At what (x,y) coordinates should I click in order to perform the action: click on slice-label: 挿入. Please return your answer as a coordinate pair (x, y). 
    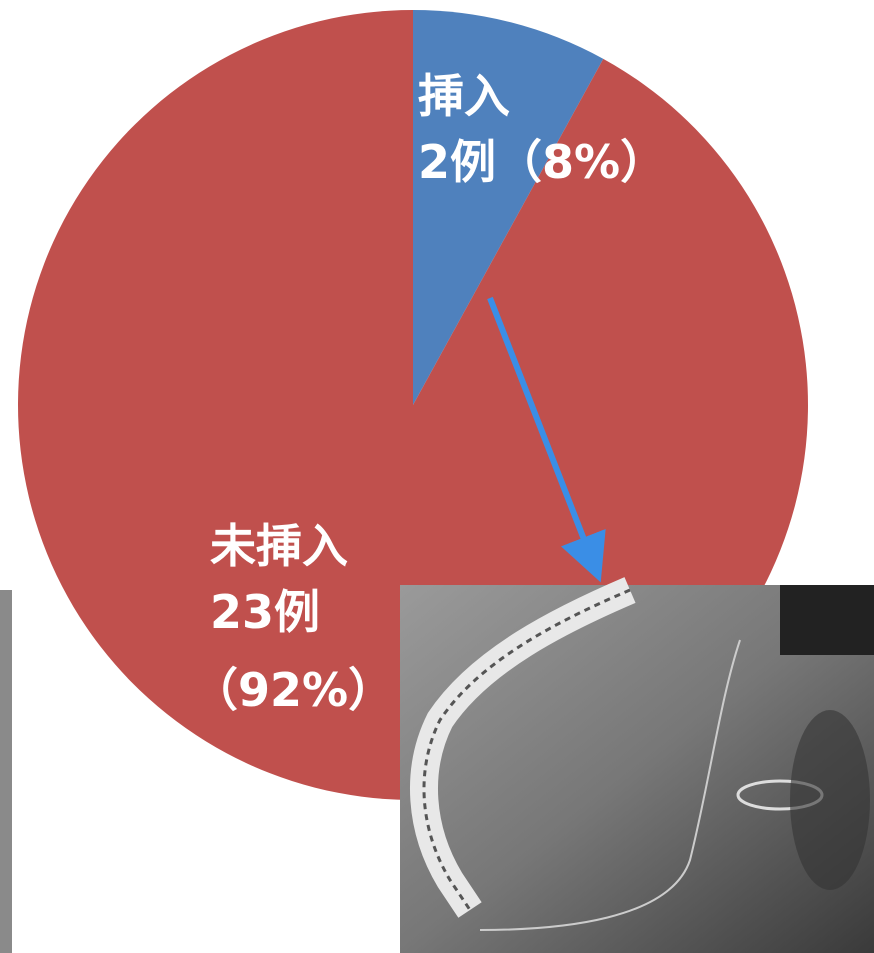
    Looking at the image, I should click on (464, 96).